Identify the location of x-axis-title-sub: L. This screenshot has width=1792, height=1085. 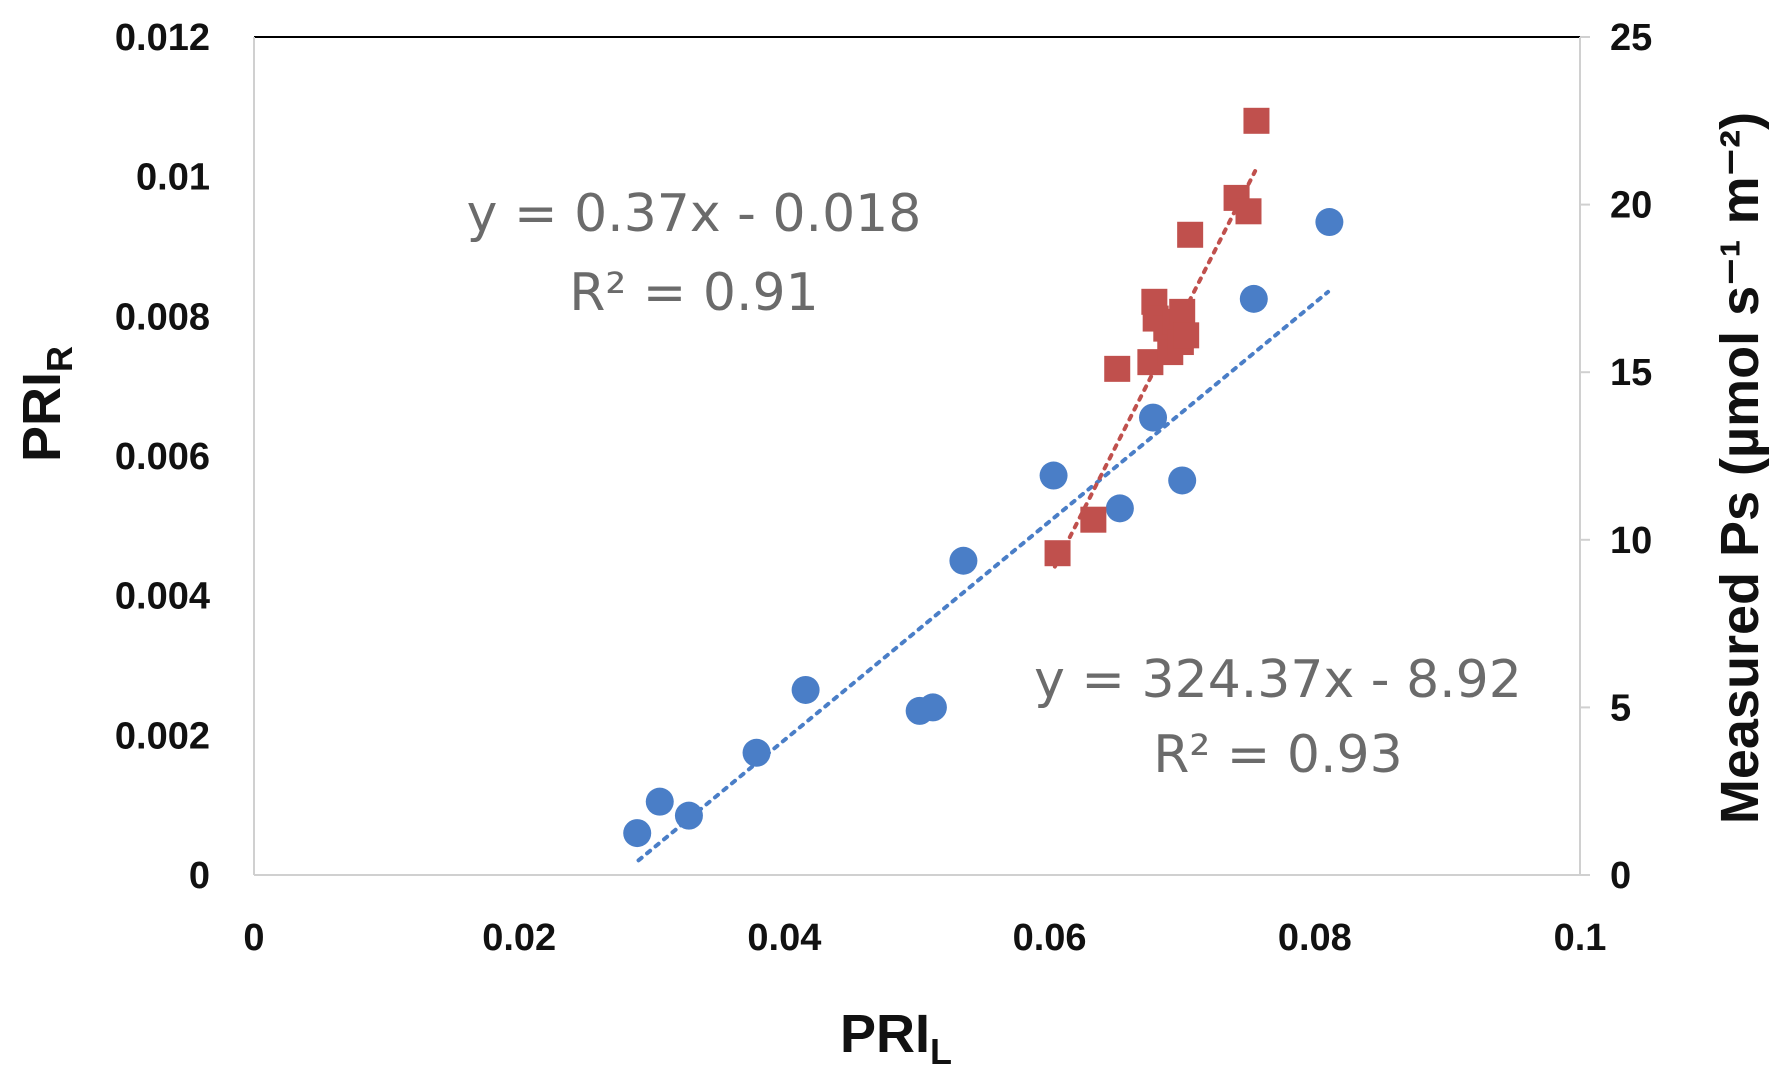
(941, 1051).